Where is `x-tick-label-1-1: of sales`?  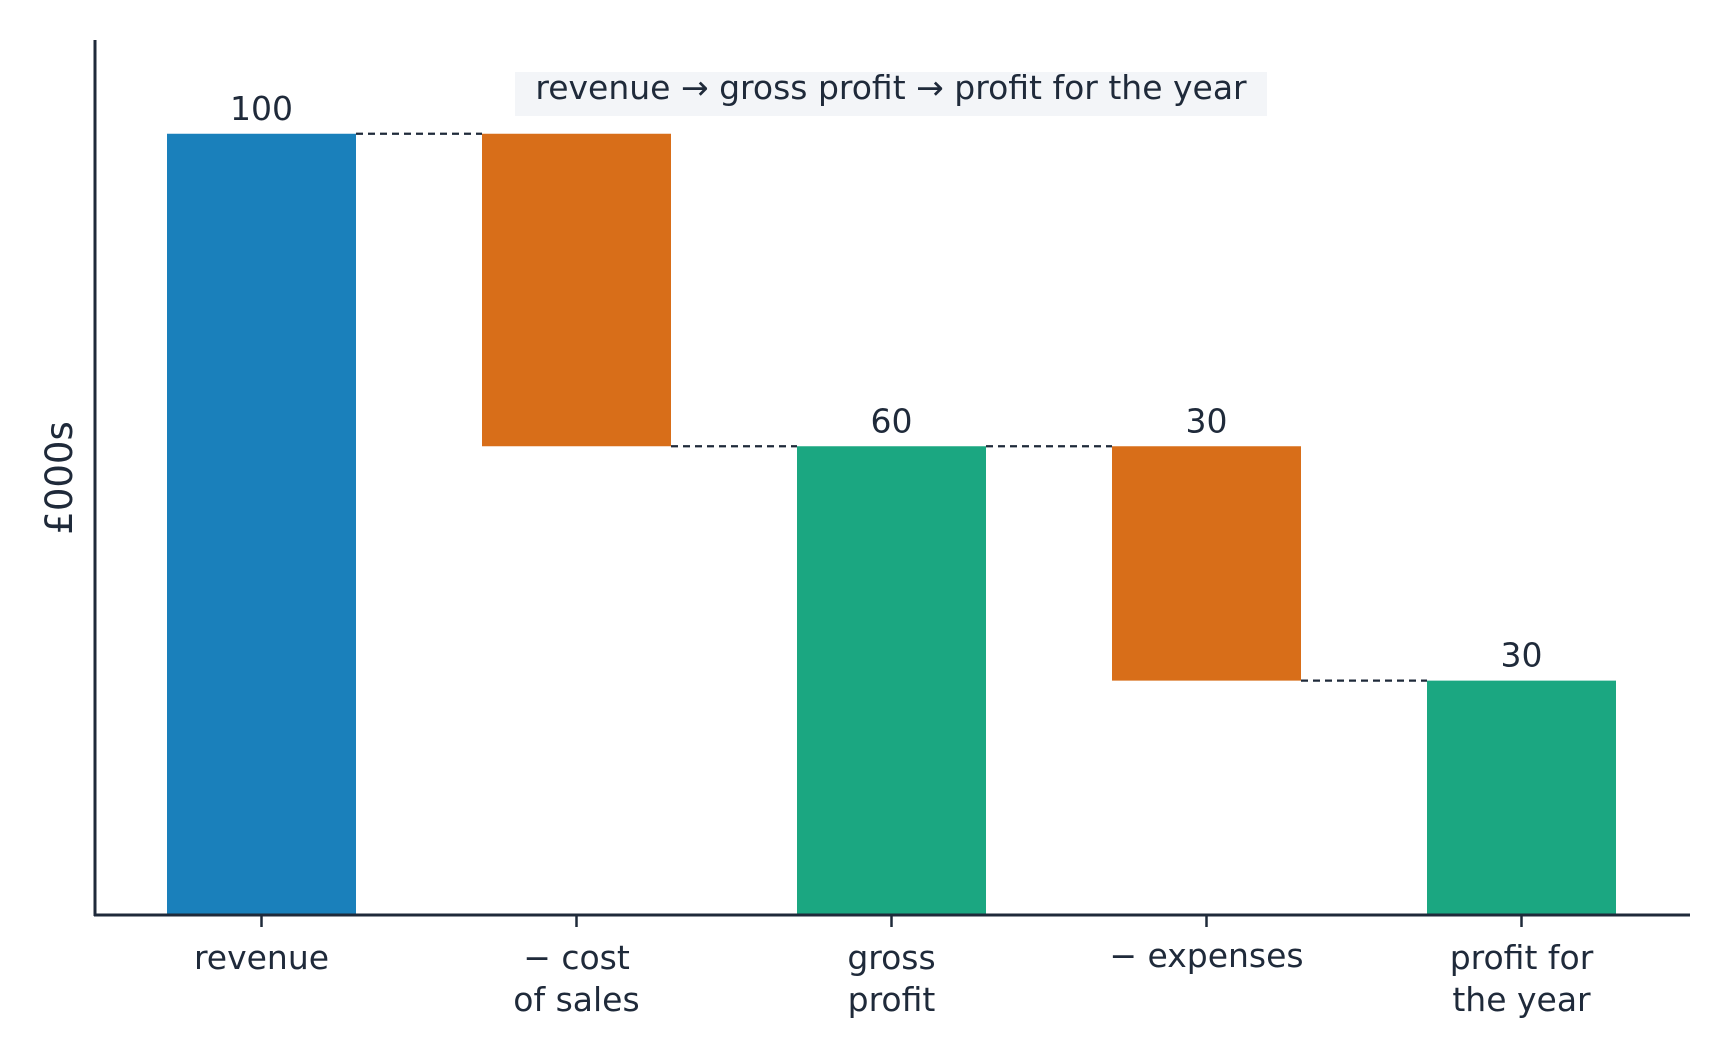
x-tick-label-1-1: of sales is located at coordinates (576, 999).